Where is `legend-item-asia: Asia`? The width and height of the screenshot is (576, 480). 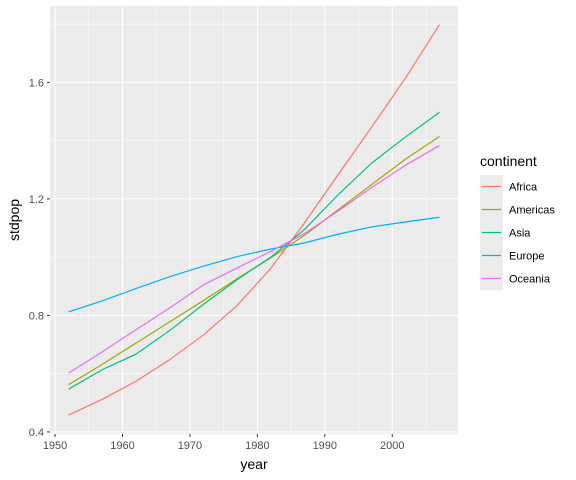
legend-item-asia: Asia is located at coordinates (505, 232).